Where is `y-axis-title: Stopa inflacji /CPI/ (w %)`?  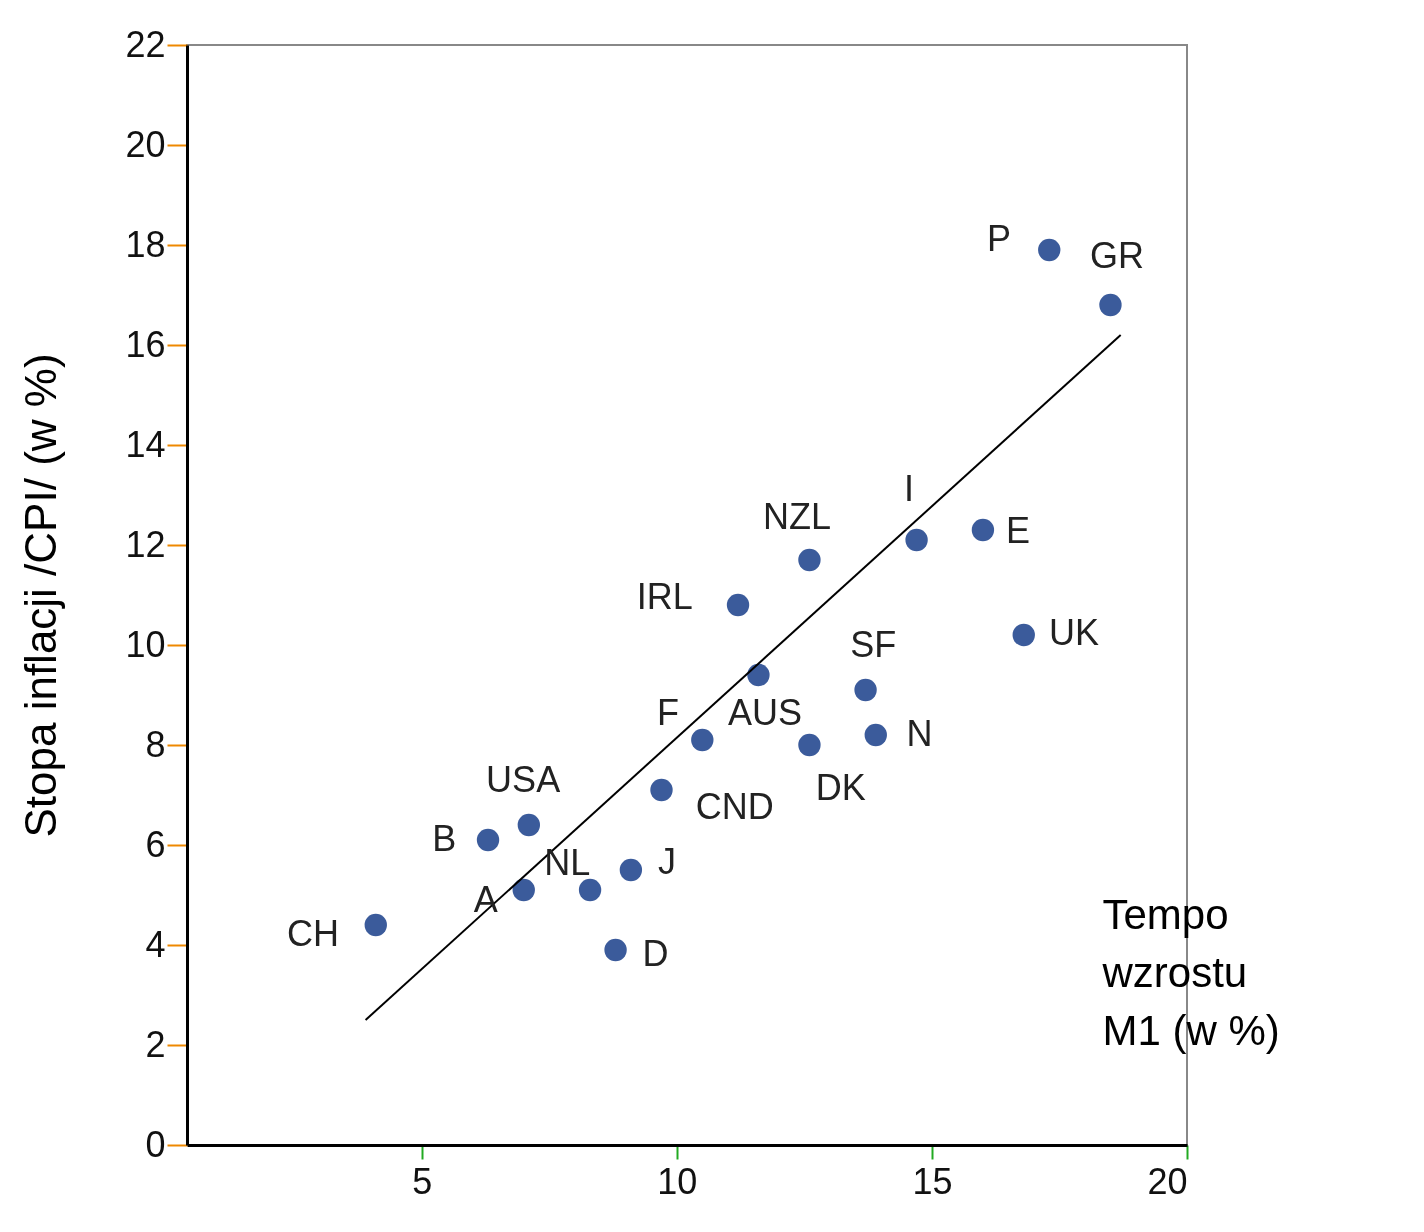 y-axis-title: Stopa inflacji /CPI/ (w %) is located at coordinates (41, 595).